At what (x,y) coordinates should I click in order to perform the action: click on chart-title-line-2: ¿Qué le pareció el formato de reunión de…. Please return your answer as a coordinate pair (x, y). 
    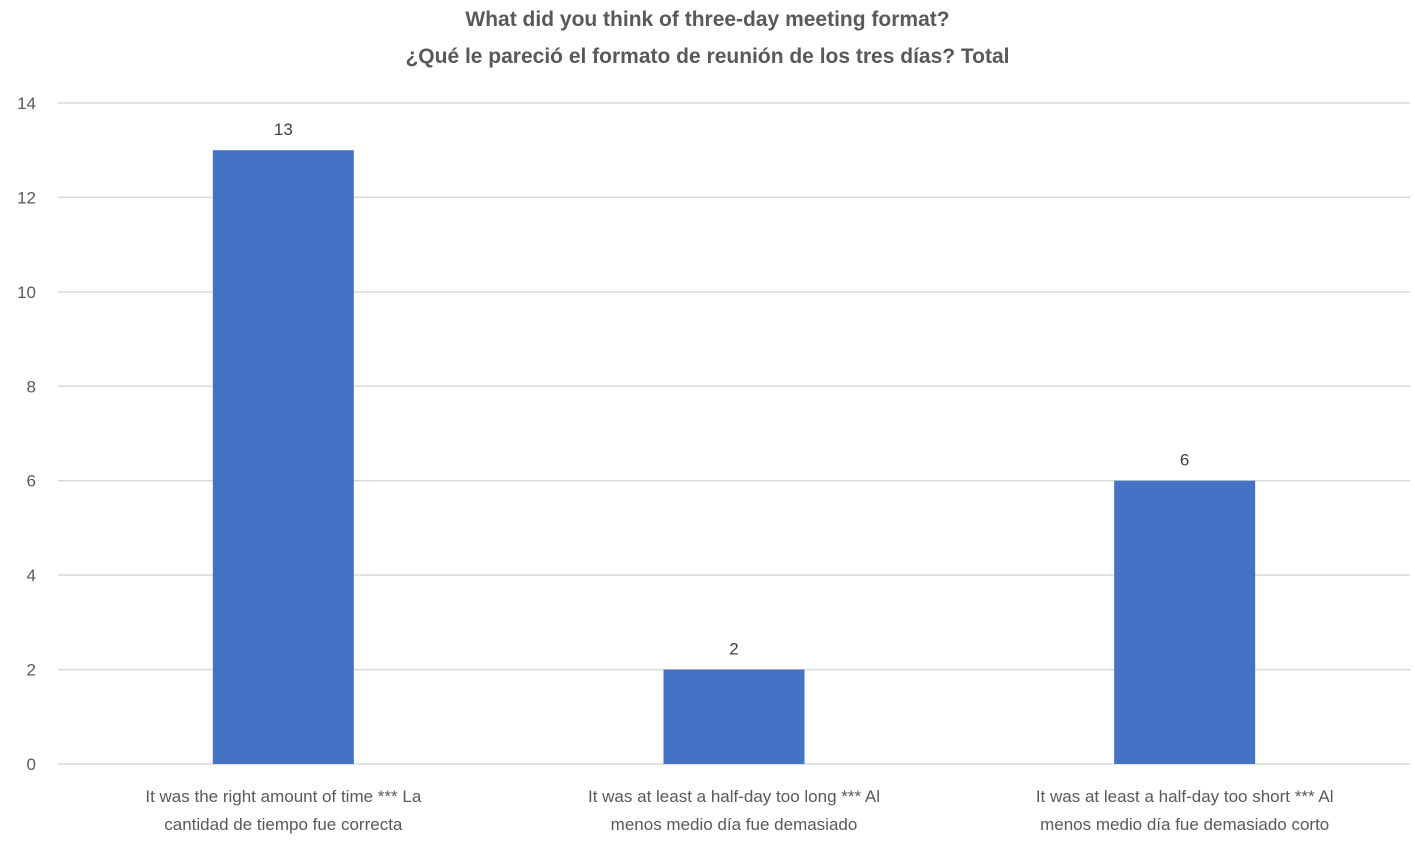
    Looking at the image, I should click on (707, 56).